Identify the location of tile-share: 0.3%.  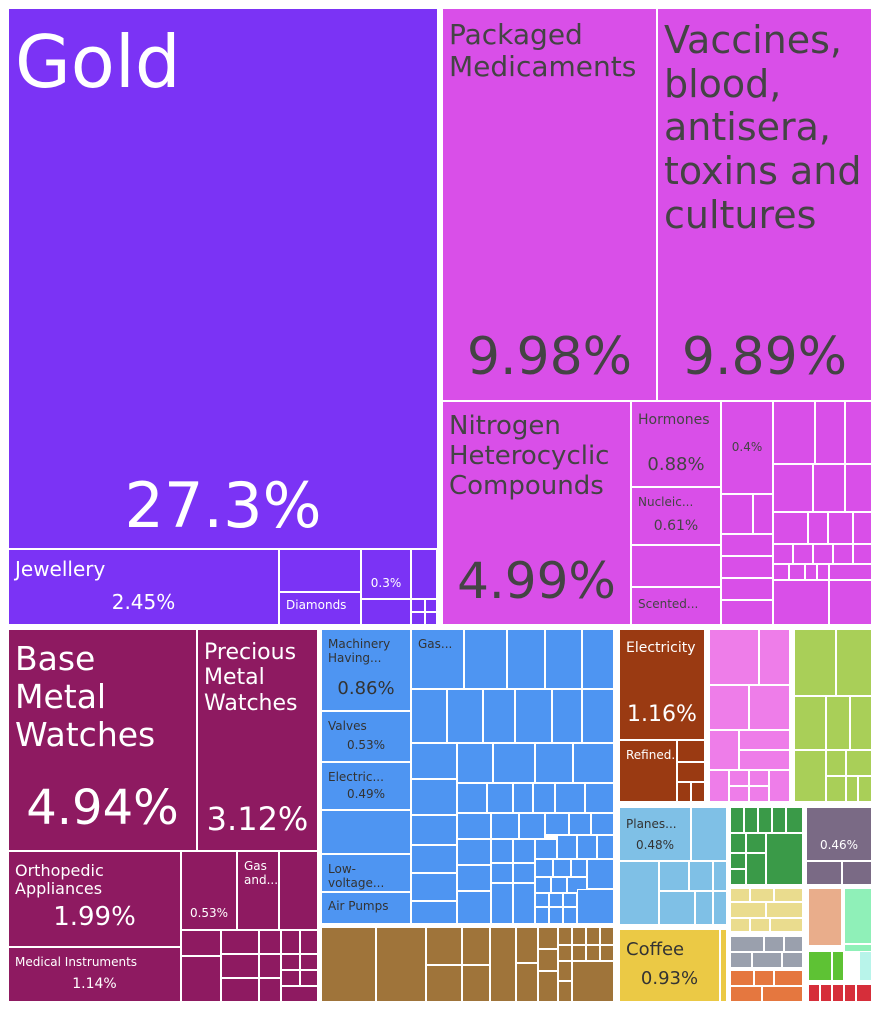
(386, 583).